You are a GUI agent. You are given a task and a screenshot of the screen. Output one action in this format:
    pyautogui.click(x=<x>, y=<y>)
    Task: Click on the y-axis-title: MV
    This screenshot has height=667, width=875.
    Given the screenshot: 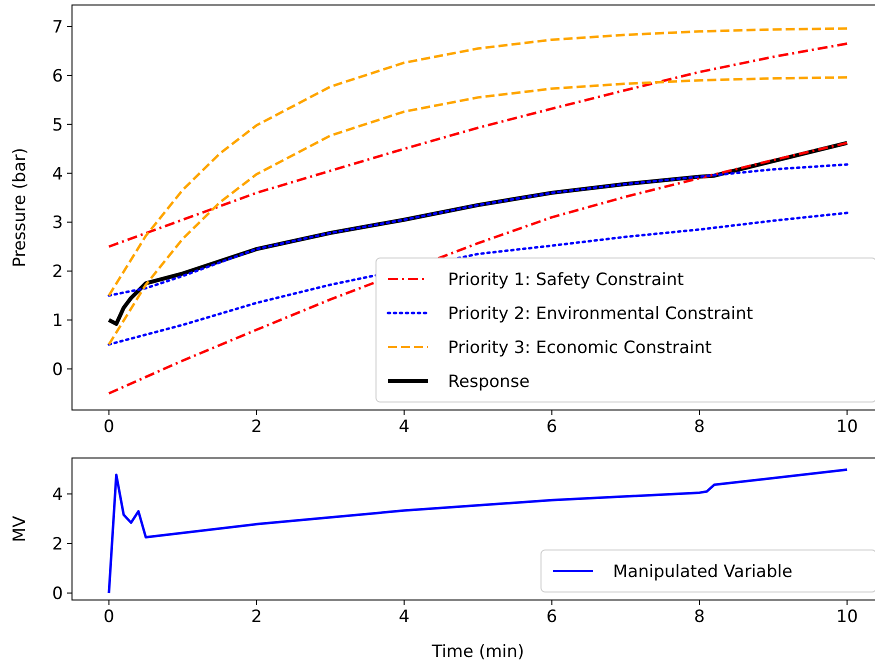 What is the action you would take?
    pyautogui.click(x=20, y=528)
    